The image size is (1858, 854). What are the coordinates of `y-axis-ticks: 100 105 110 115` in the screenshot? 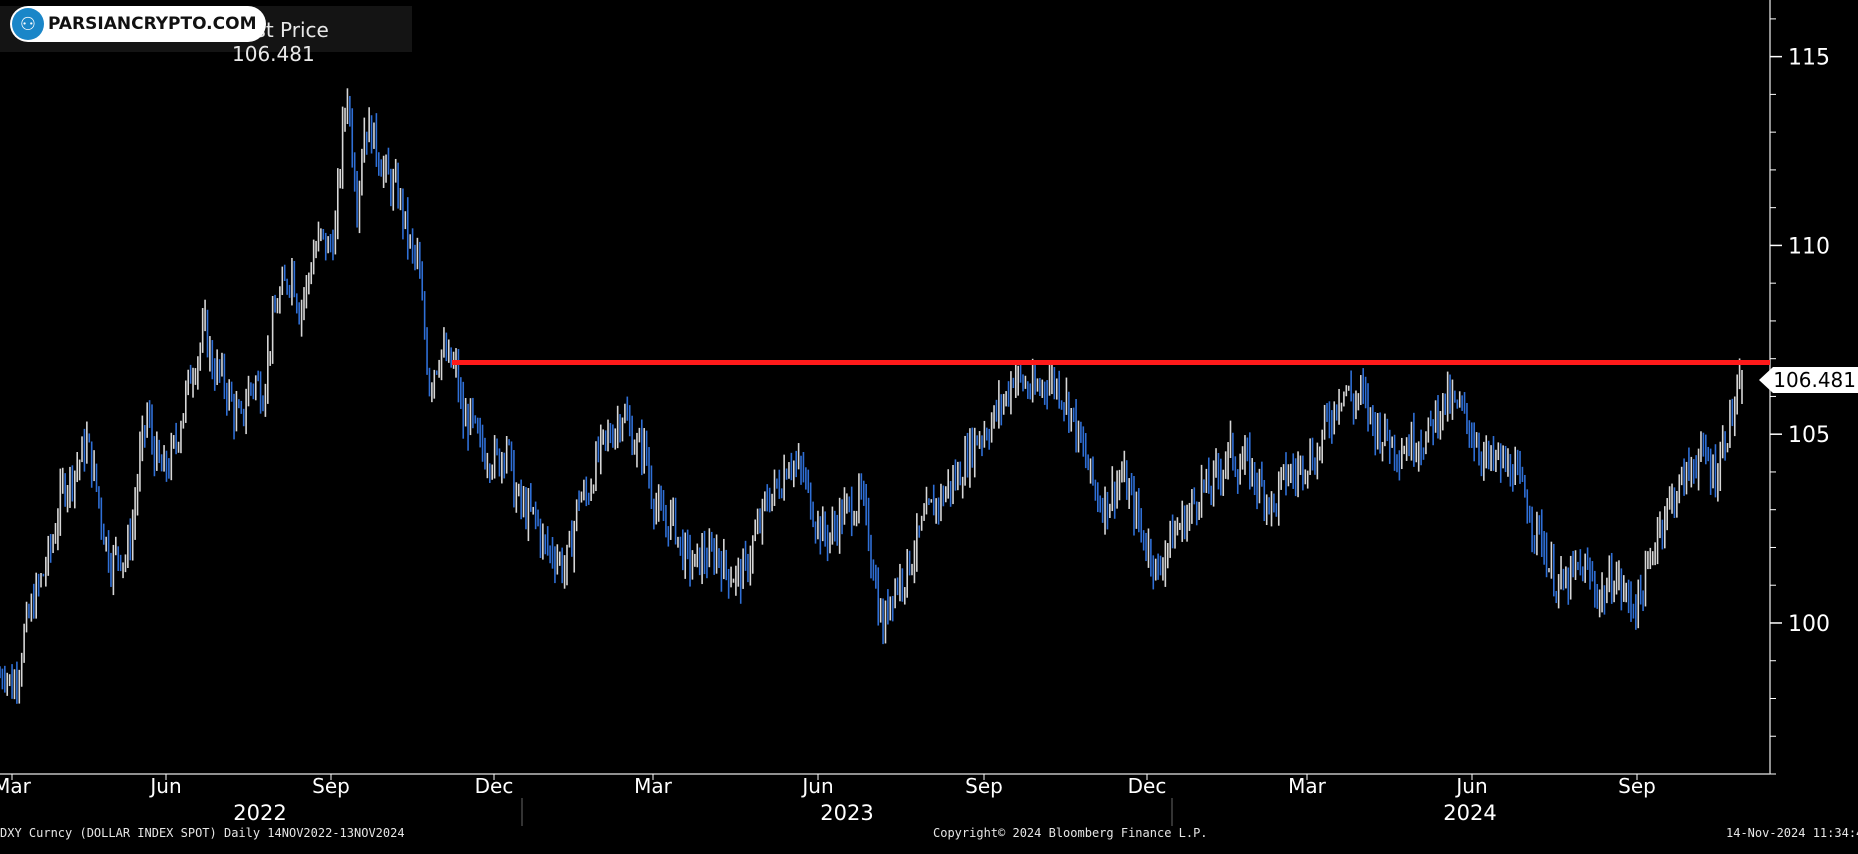 It's located at (1800, 396).